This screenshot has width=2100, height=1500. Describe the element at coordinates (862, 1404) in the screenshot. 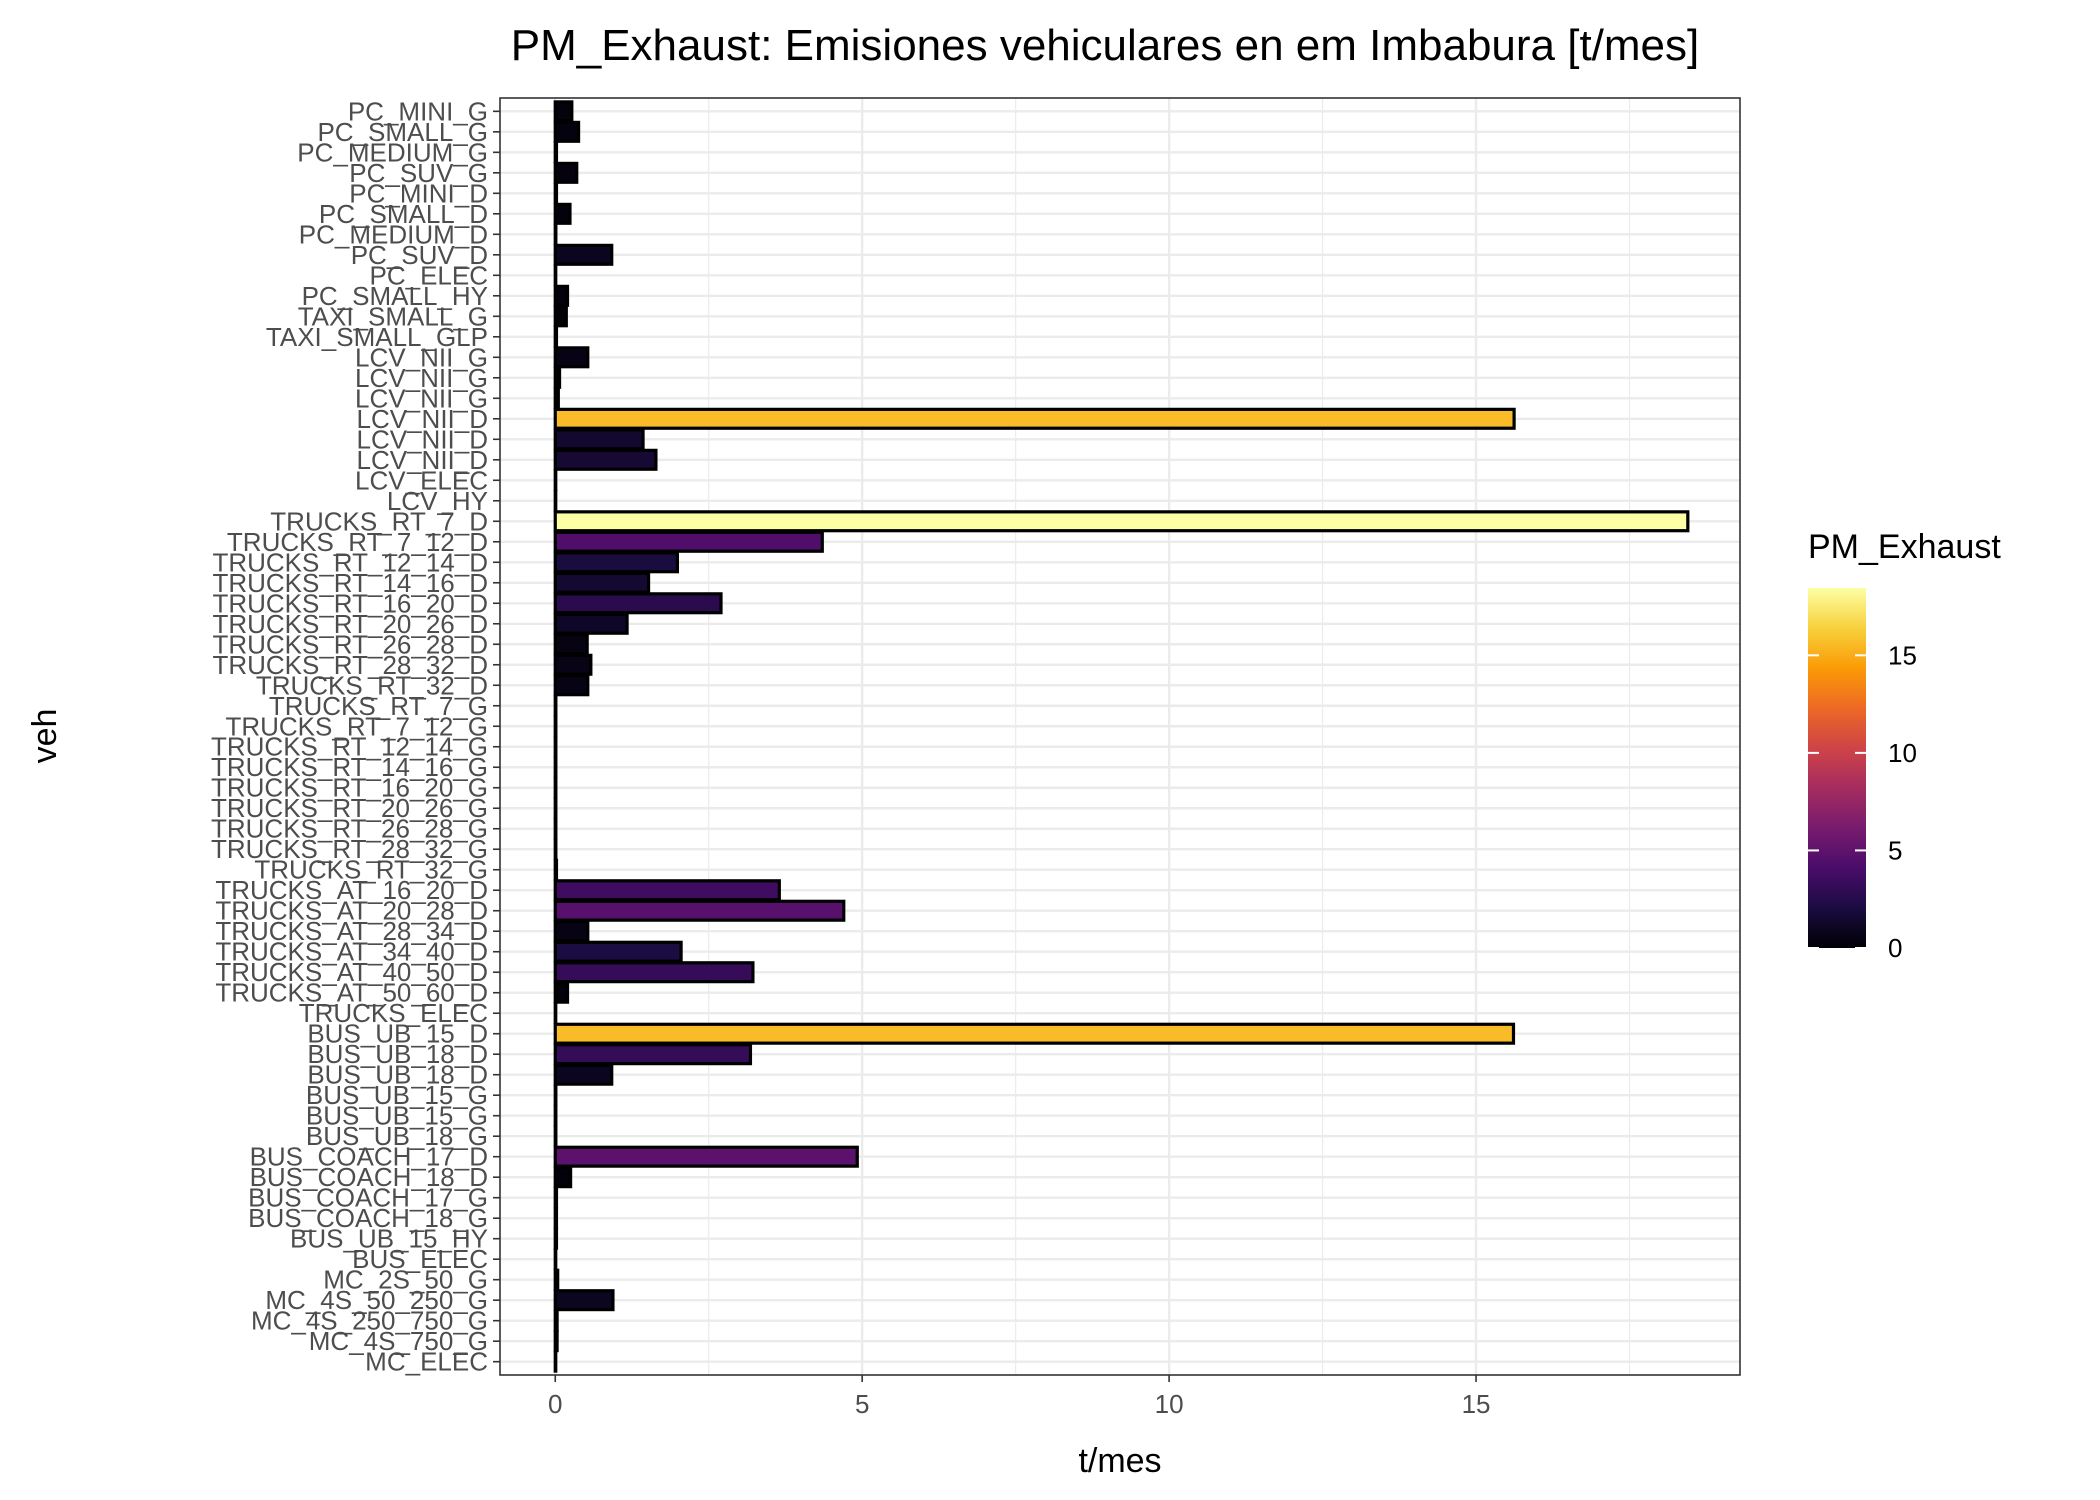

I see `x-tick-label: 5` at that location.